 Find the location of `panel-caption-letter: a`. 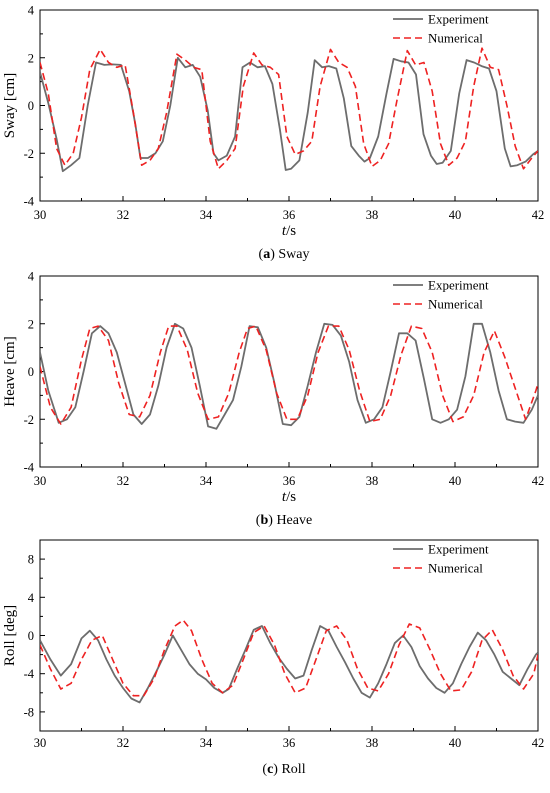

panel-caption-letter: a is located at coordinates (266, 254).